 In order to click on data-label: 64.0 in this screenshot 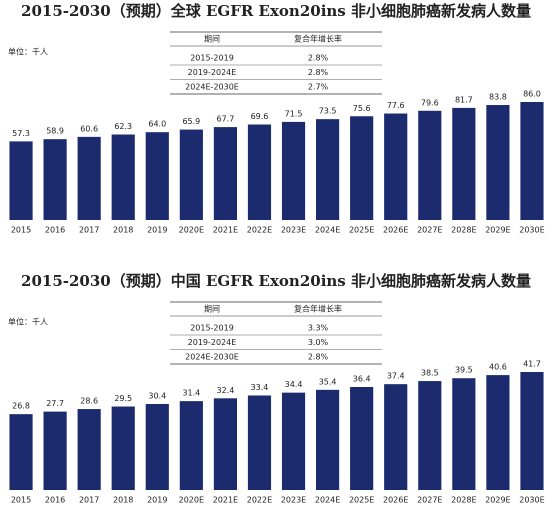, I will do `click(157, 124)`.